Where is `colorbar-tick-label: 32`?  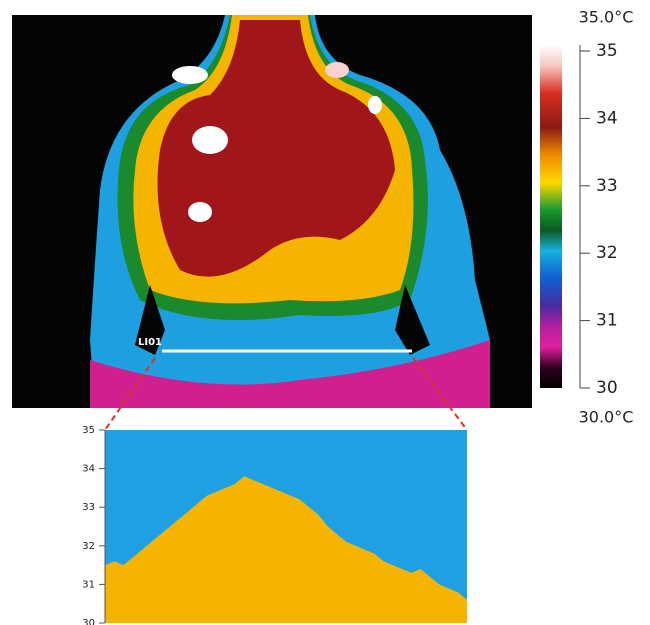
colorbar-tick-label: 32 is located at coordinates (607, 253).